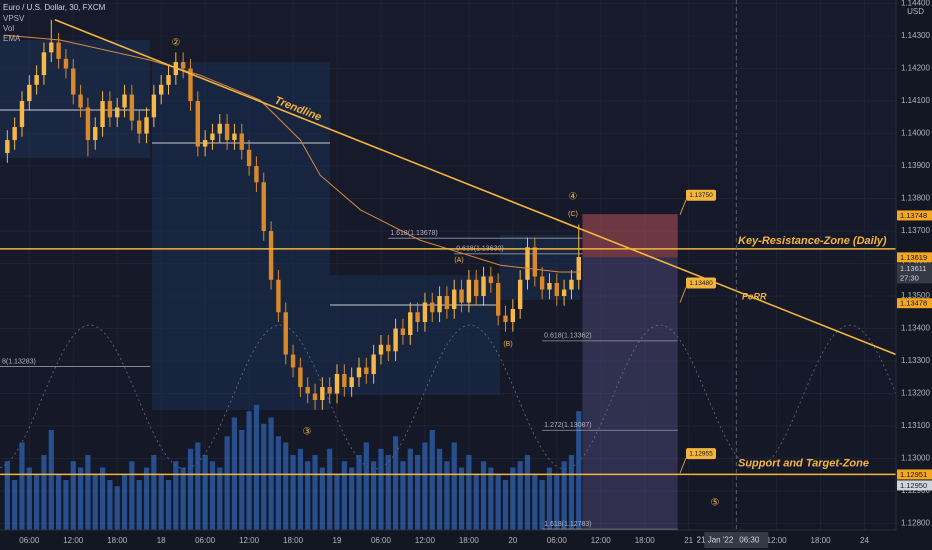  Describe the element at coordinates (913, 485) in the screenshot. I see `axis-price-label: 1.12950` at that location.